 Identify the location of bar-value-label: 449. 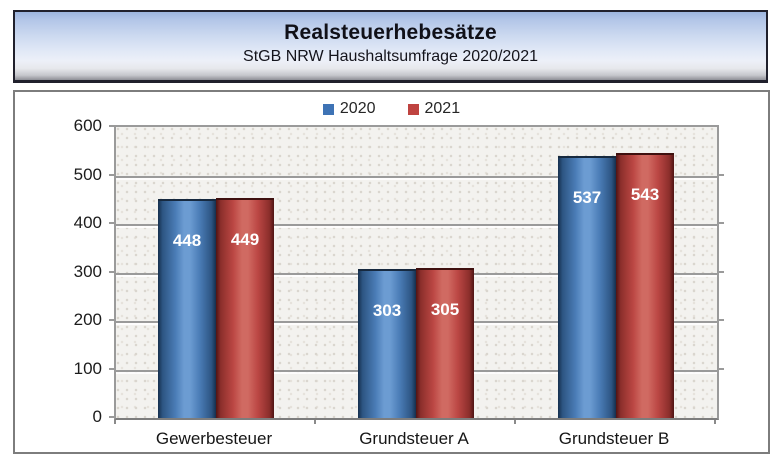
(245, 239).